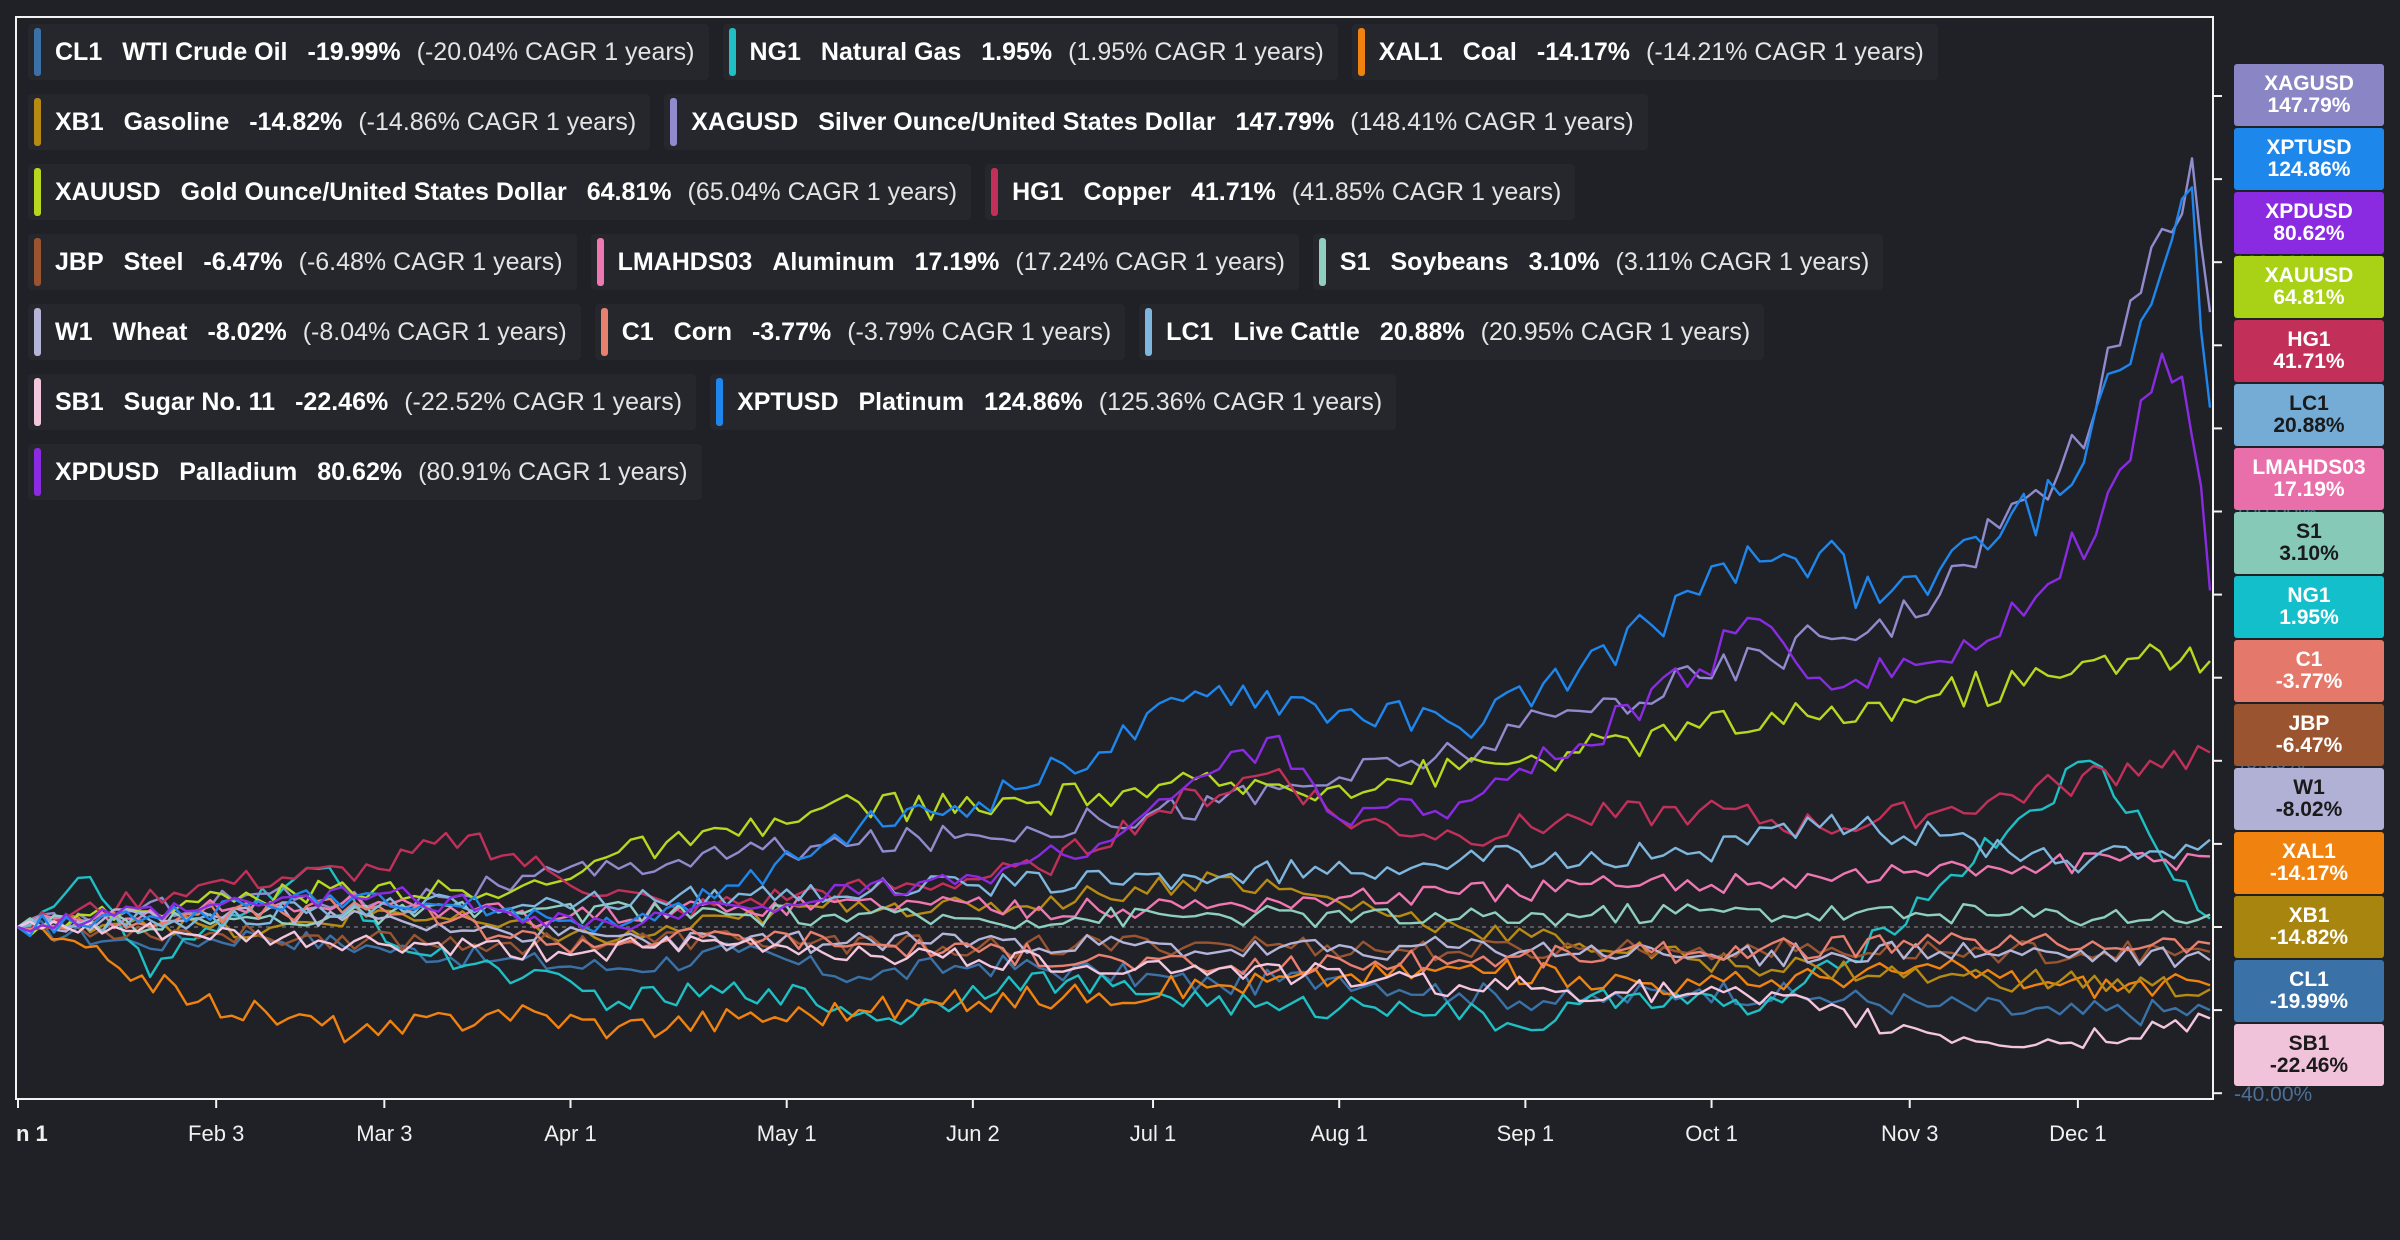 The height and width of the screenshot is (1240, 2400). Describe the element at coordinates (2309, 659) in the screenshot. I see `badge-symbol: C1` at that location.